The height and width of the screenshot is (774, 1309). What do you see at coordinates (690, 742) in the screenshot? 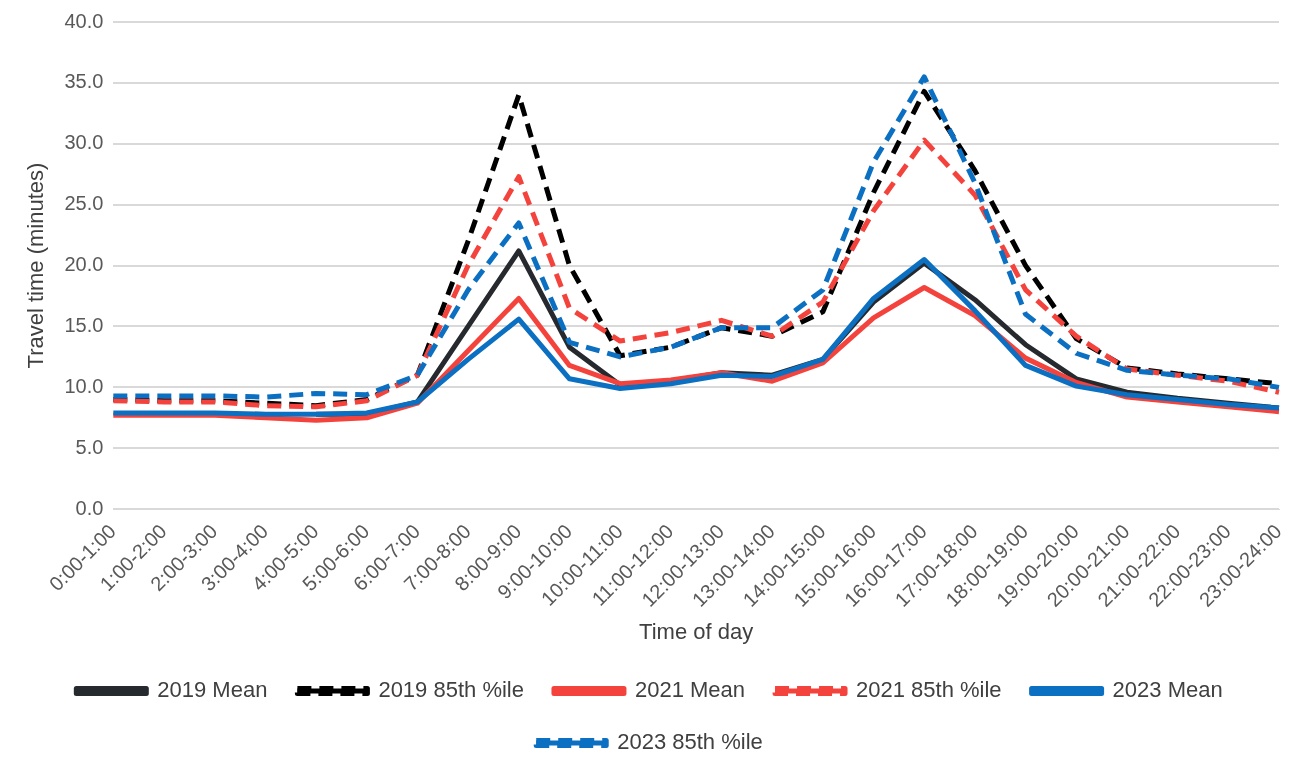
I see `legend-label: 2023 85th %ile` at bounding box center [690, 742].